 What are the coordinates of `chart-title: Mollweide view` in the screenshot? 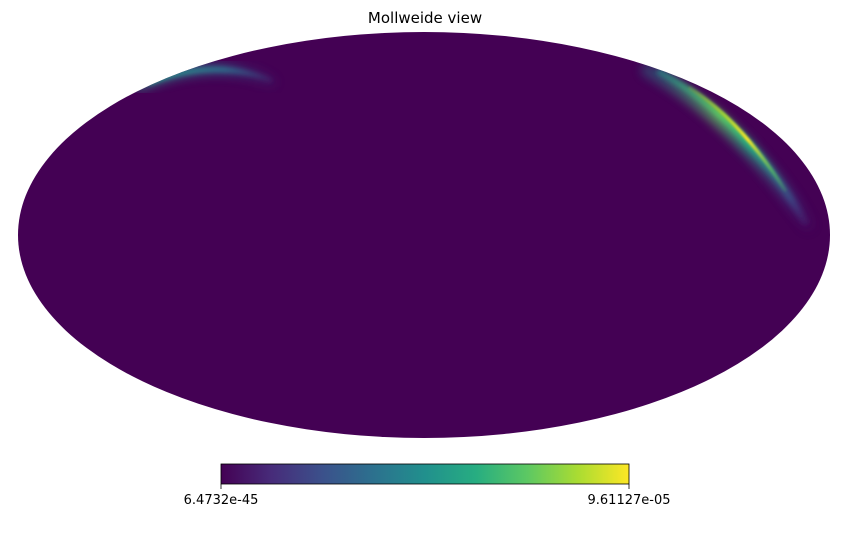 It's located at (425, 18).